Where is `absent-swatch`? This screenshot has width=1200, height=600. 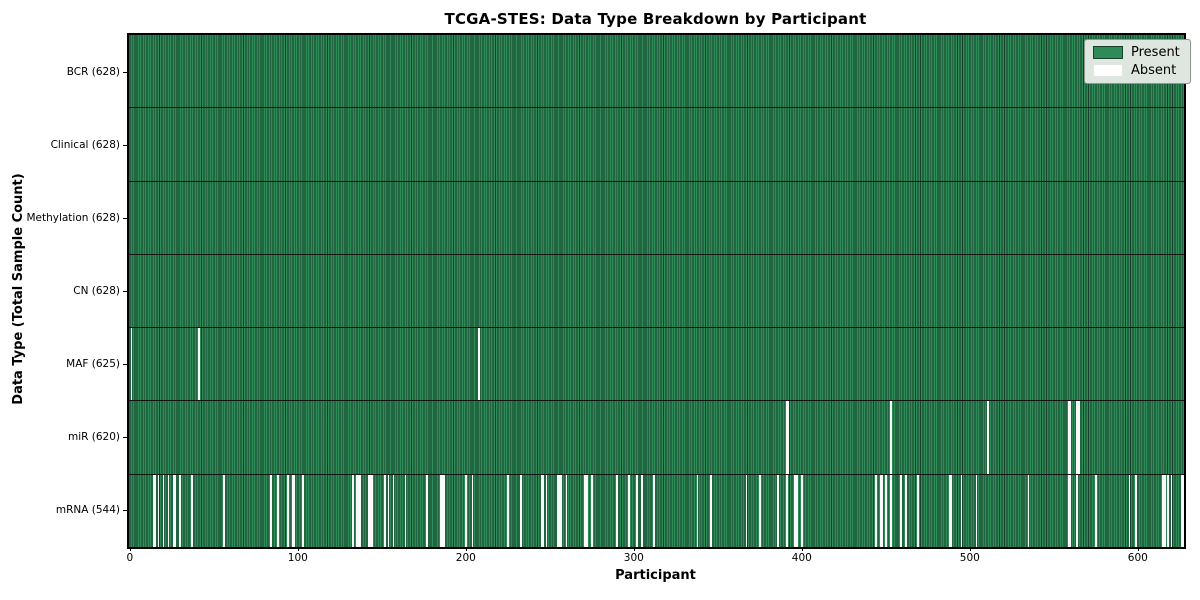 absent-swatch is located at coordinates (1108, 70).